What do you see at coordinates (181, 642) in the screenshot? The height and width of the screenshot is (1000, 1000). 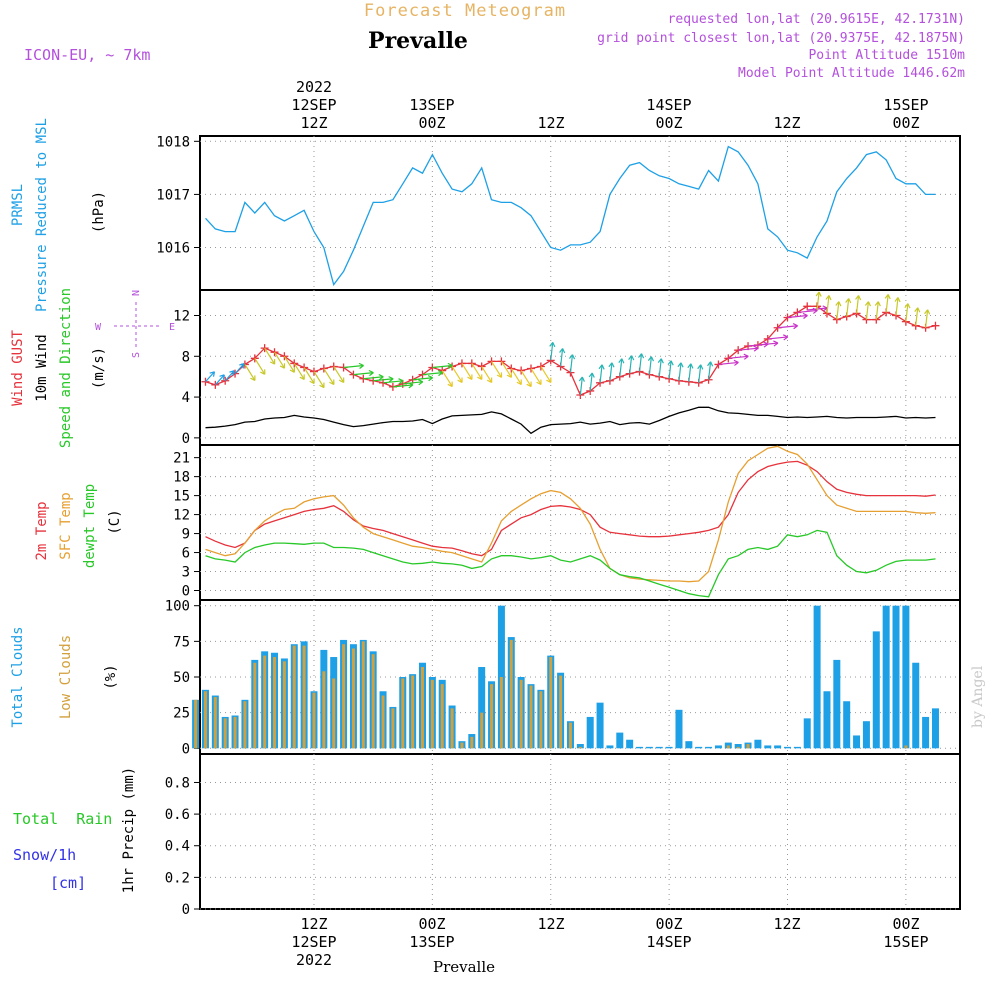 I see `y-tick-label: 75` at bounding box center [181, 642].